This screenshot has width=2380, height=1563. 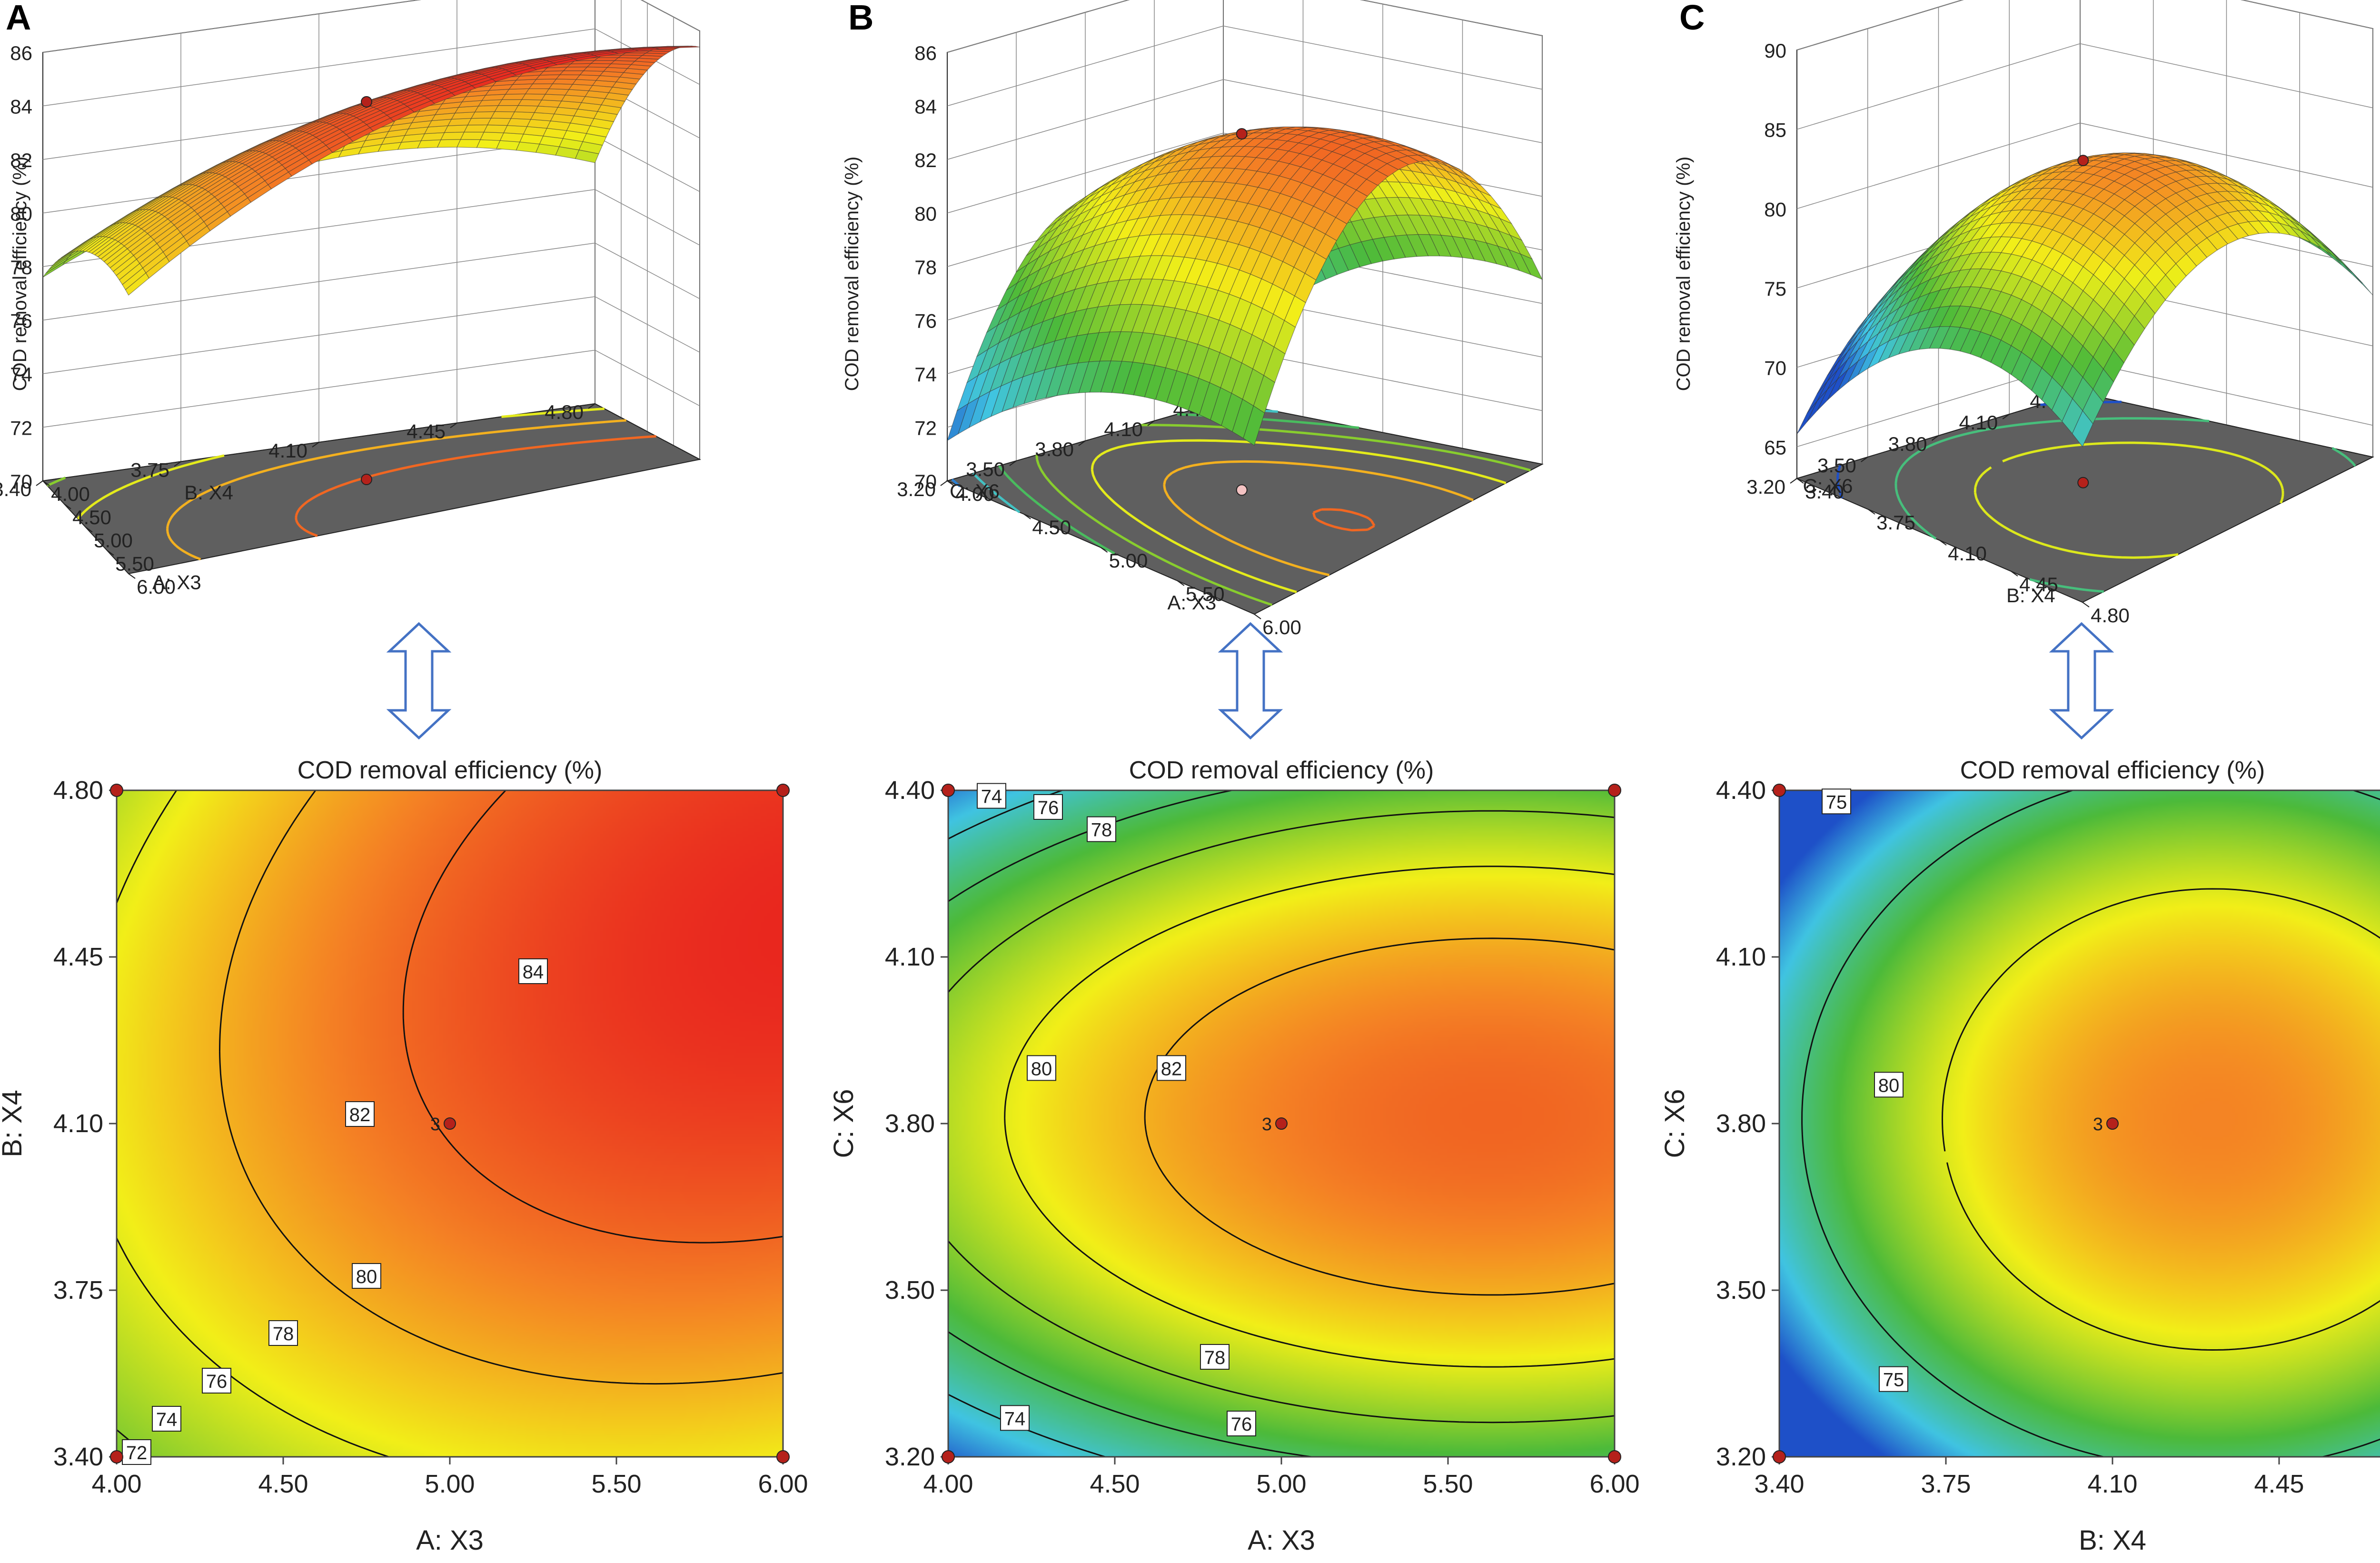 I want to click on z-tick-label: 76, so click(x=21, y=321).